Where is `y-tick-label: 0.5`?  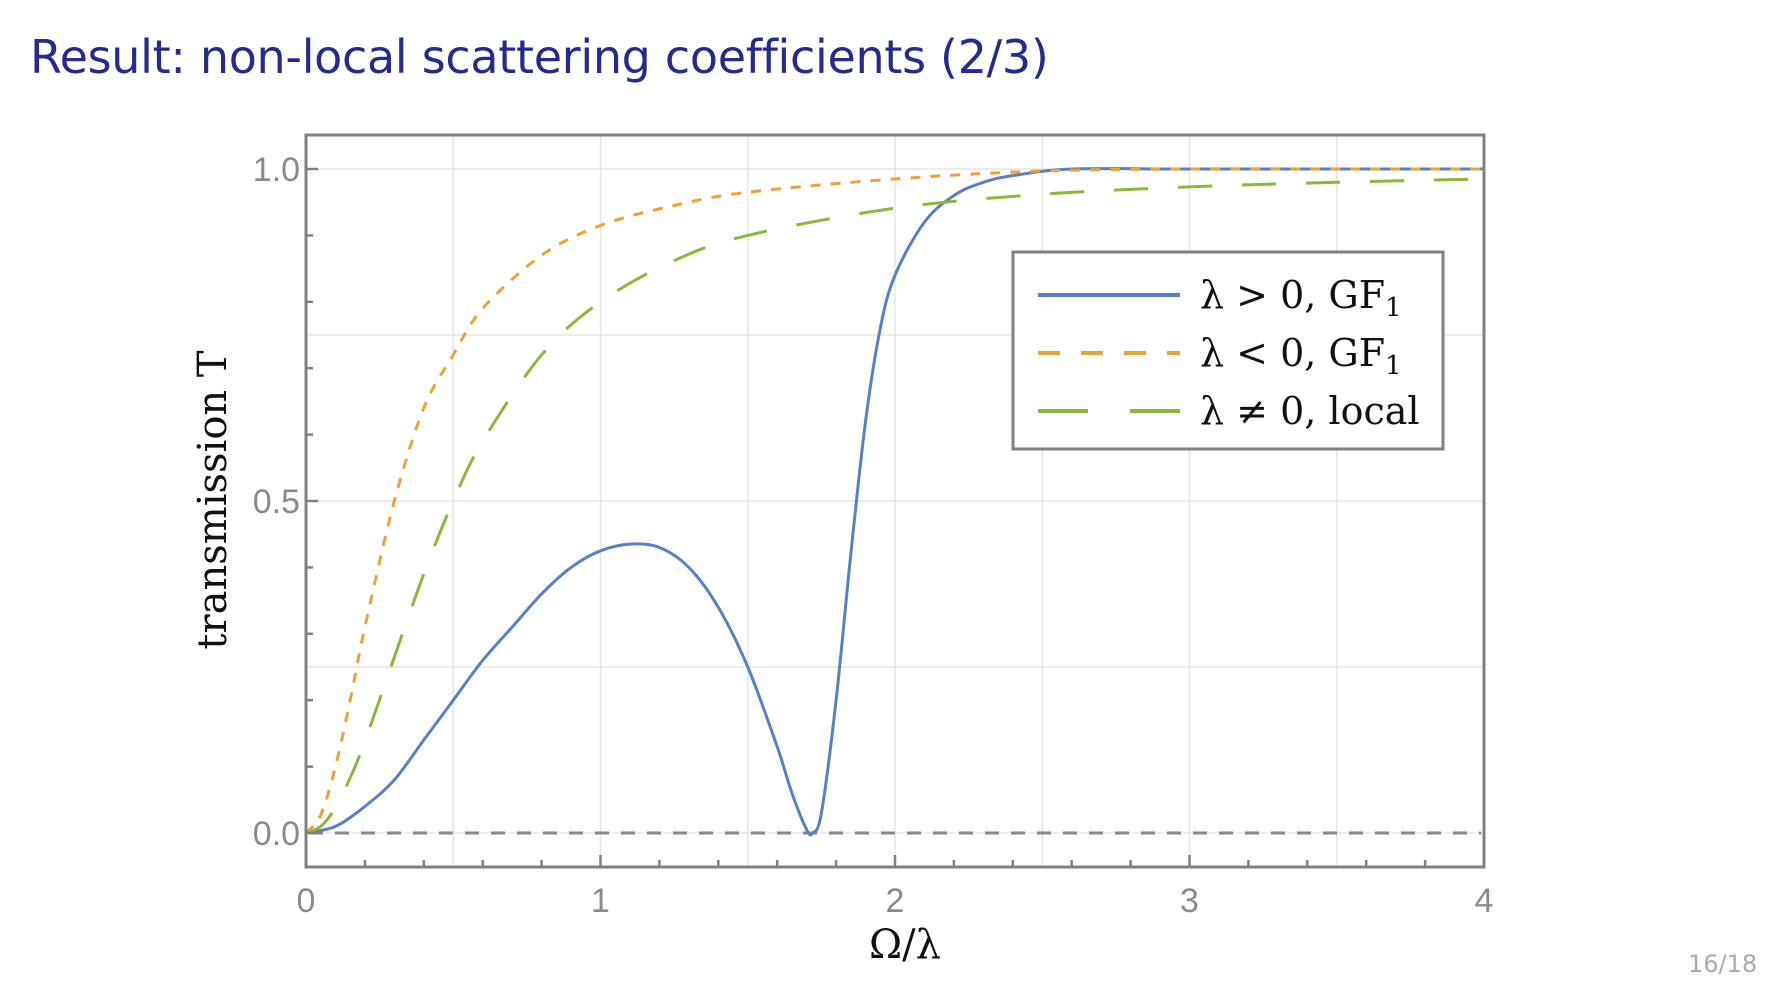 y-tick-label: 0.5 is located at coordinates (276, 502).